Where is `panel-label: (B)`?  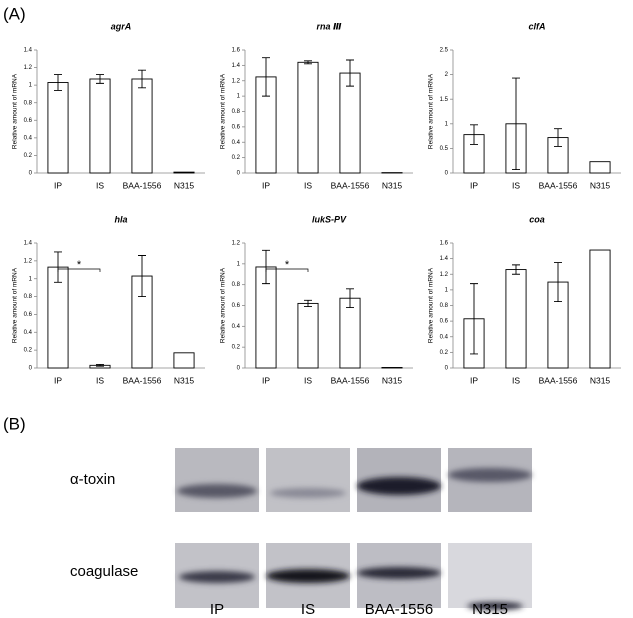 panel-label: (B) is located at coordinates (14, 423).